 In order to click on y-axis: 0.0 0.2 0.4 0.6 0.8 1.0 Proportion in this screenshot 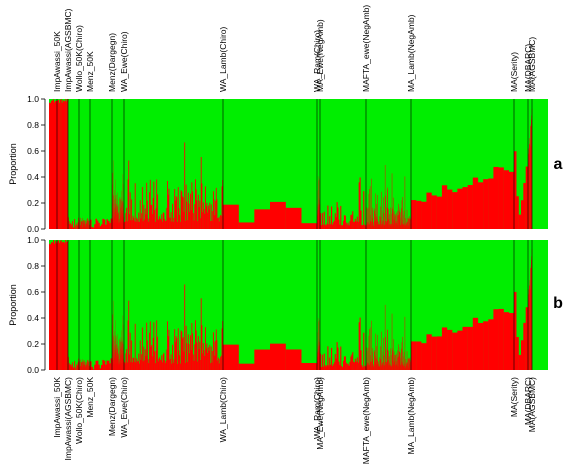, I will do `click(27, 164)`.